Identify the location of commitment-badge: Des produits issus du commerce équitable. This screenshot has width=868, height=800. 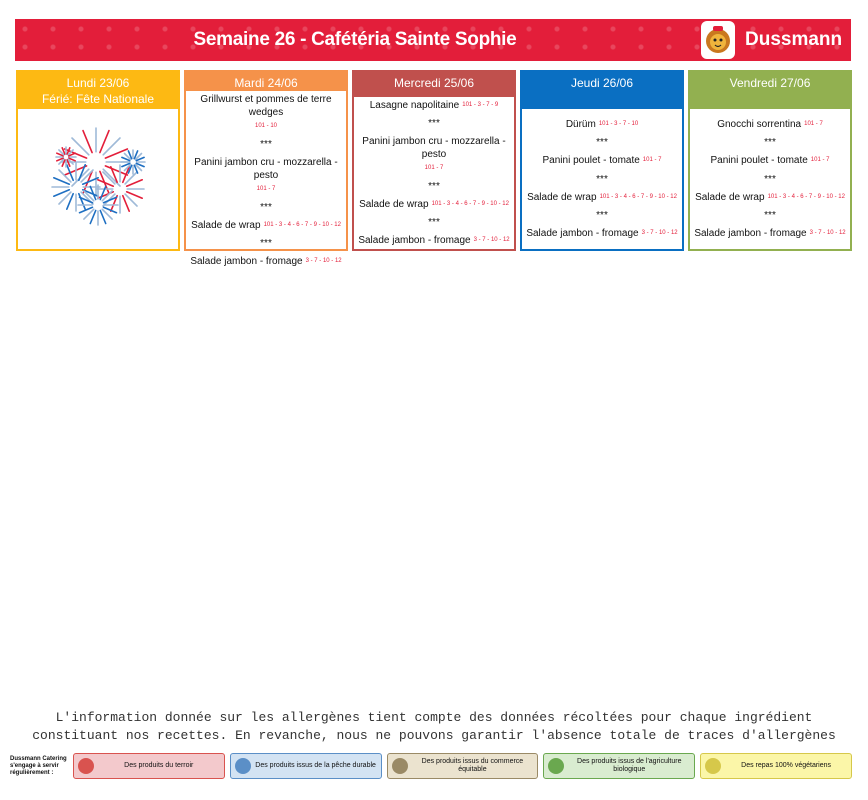
(462, 766).